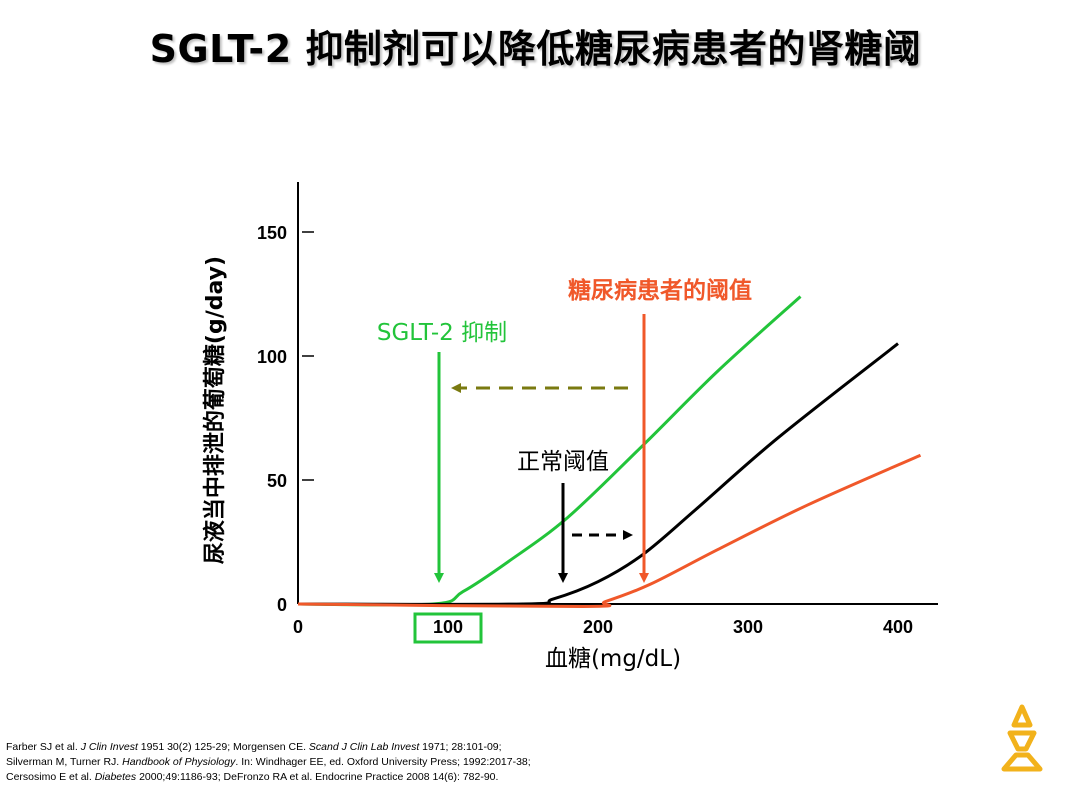 This screenshot has height=793, width=1071. What do you see at coordinates (442, 333) in the screenshot?
I see `sglt2-label: SGLT-2 抑制` at bounding box center [442, 333].